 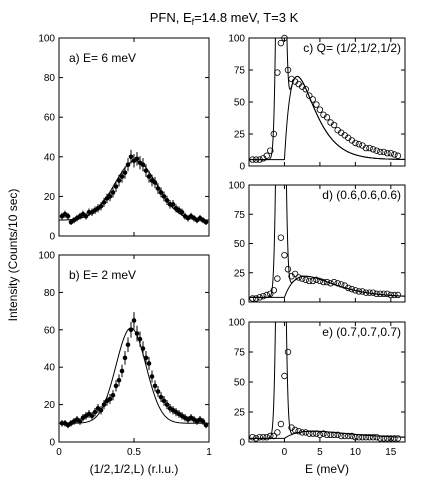 I want to click on fit-group-c, so click(x=327, y=99).